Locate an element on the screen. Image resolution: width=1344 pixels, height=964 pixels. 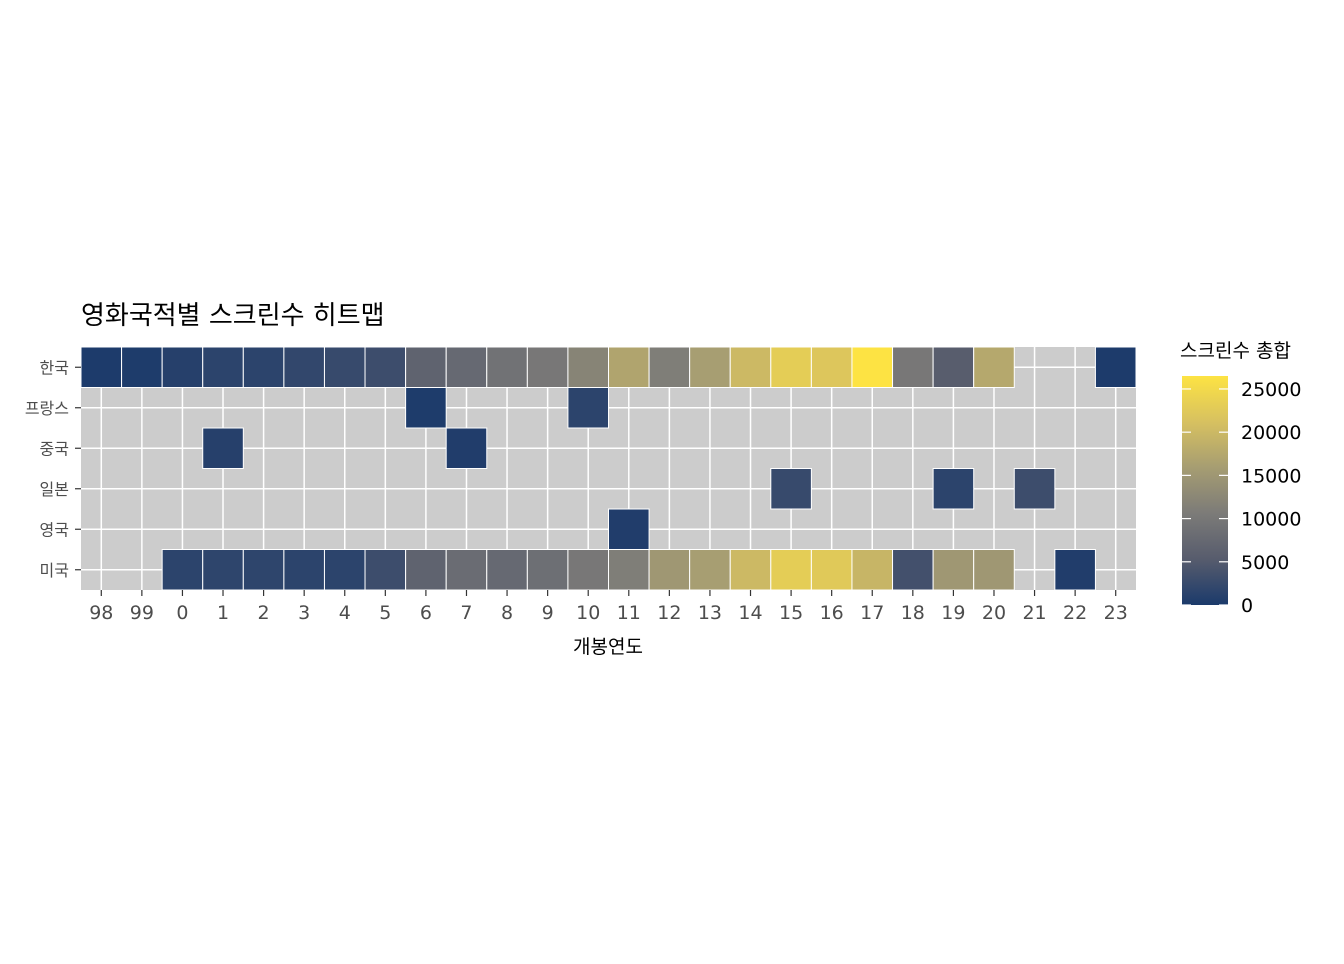
x-tick-label: 22 is located at coordinates (1075, 613).